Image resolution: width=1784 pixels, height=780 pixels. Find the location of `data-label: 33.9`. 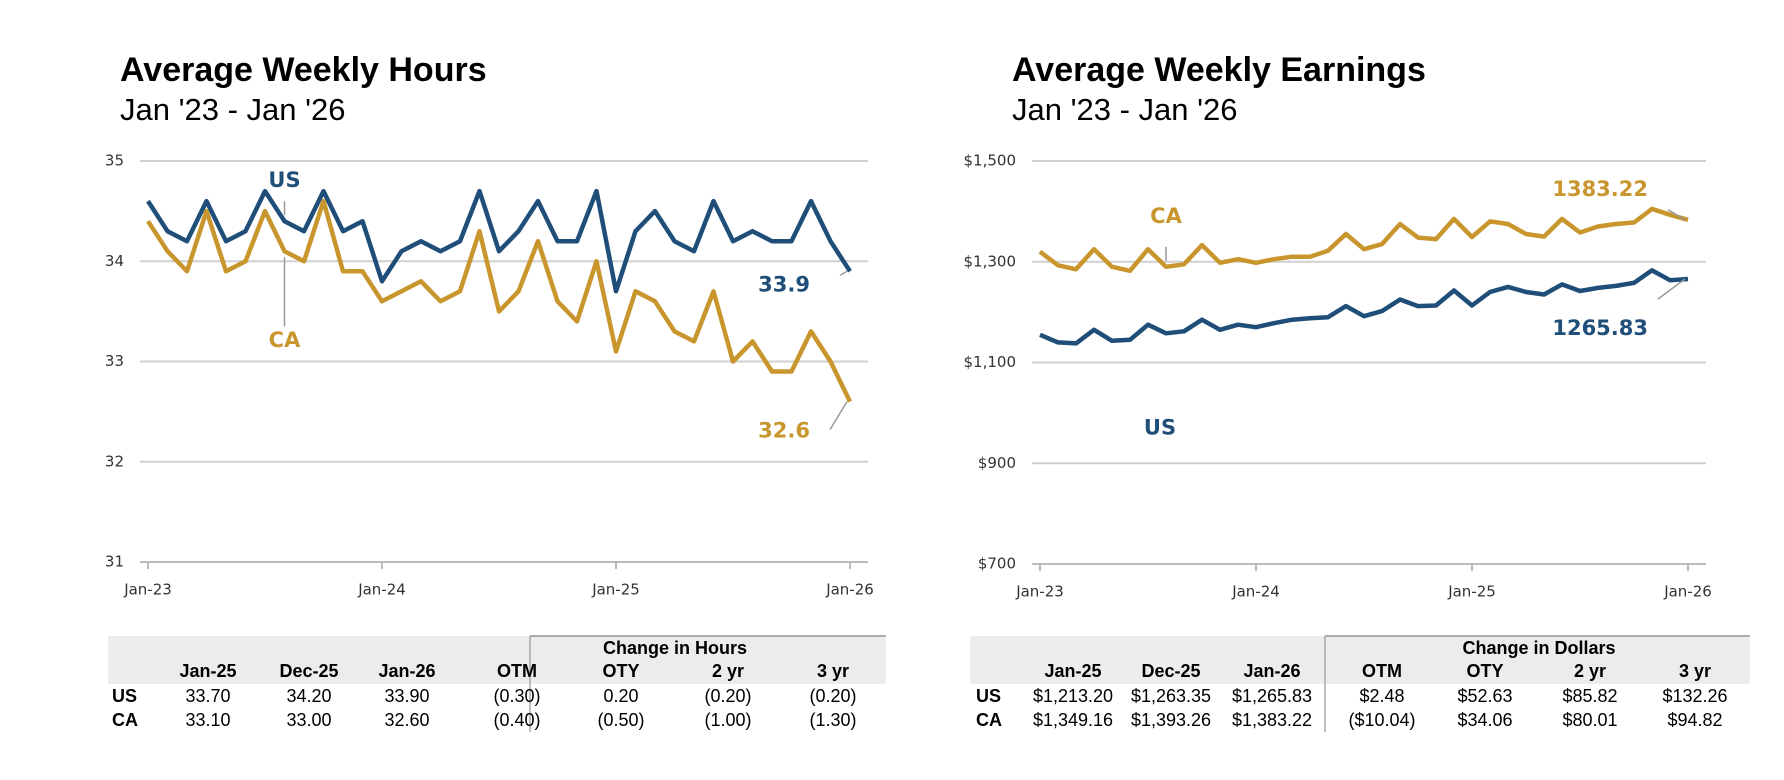

data-label: 33.9 is located at coordinates (784, 284).